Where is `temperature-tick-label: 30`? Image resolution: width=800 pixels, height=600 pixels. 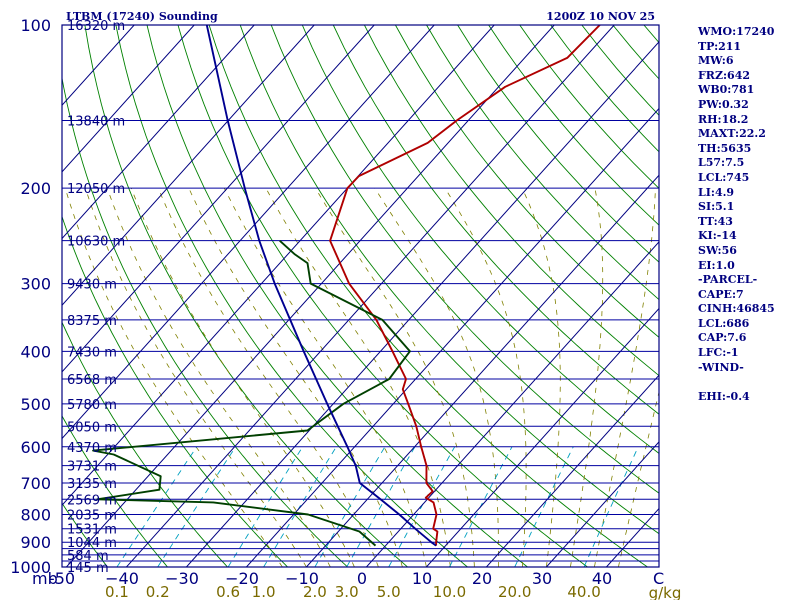 temperature-tick-label: 30 is located at coordinates (542, 578).